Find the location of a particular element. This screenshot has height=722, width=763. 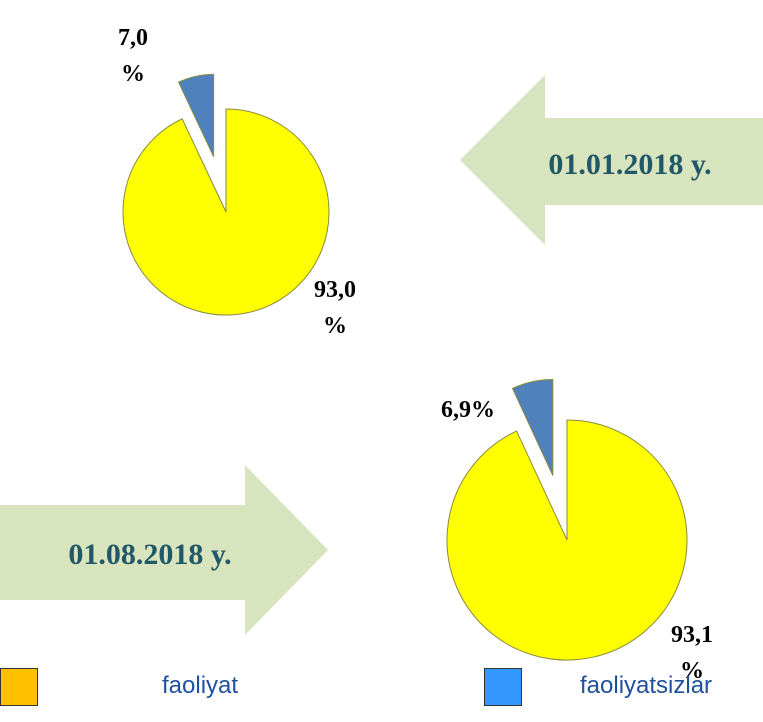

chart-title: 01.01.2018 y. is located at coordinates (630, 164).